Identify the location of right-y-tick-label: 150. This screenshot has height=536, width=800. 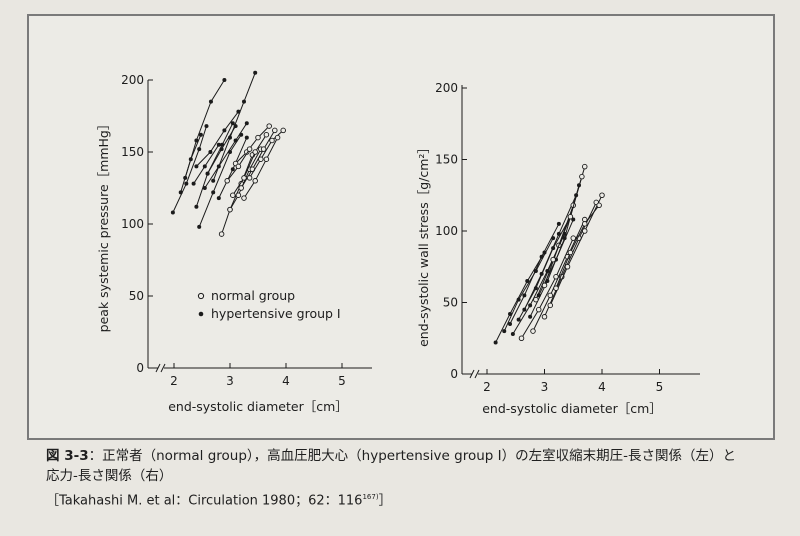
(446, 160).